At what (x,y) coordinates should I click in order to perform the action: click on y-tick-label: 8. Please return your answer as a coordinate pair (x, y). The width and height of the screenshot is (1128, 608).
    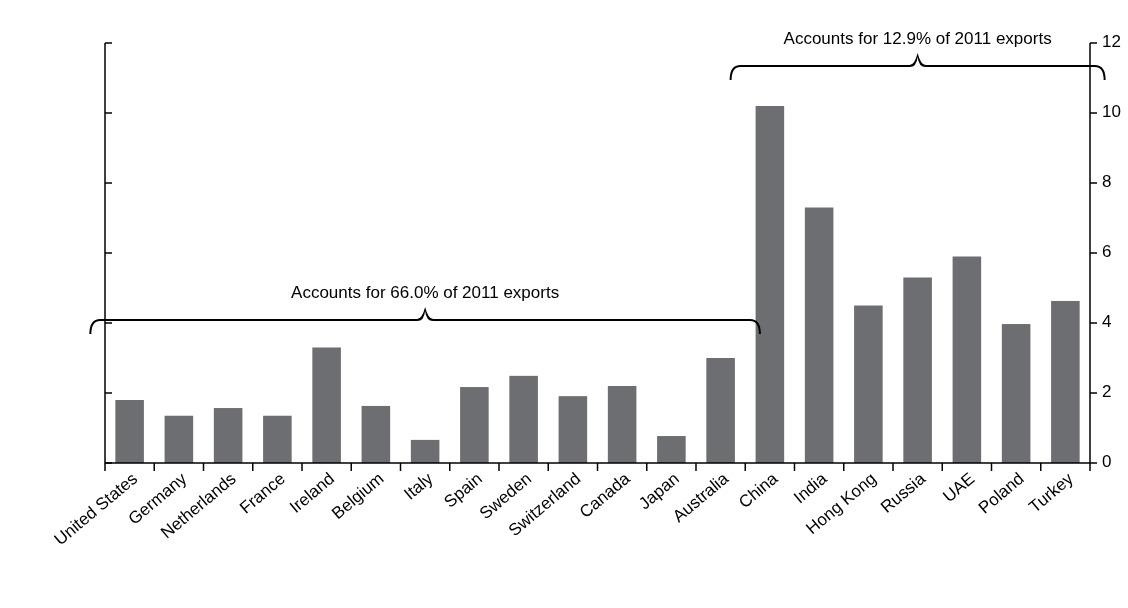
    Looking at the image, I should click on (1107, 182).